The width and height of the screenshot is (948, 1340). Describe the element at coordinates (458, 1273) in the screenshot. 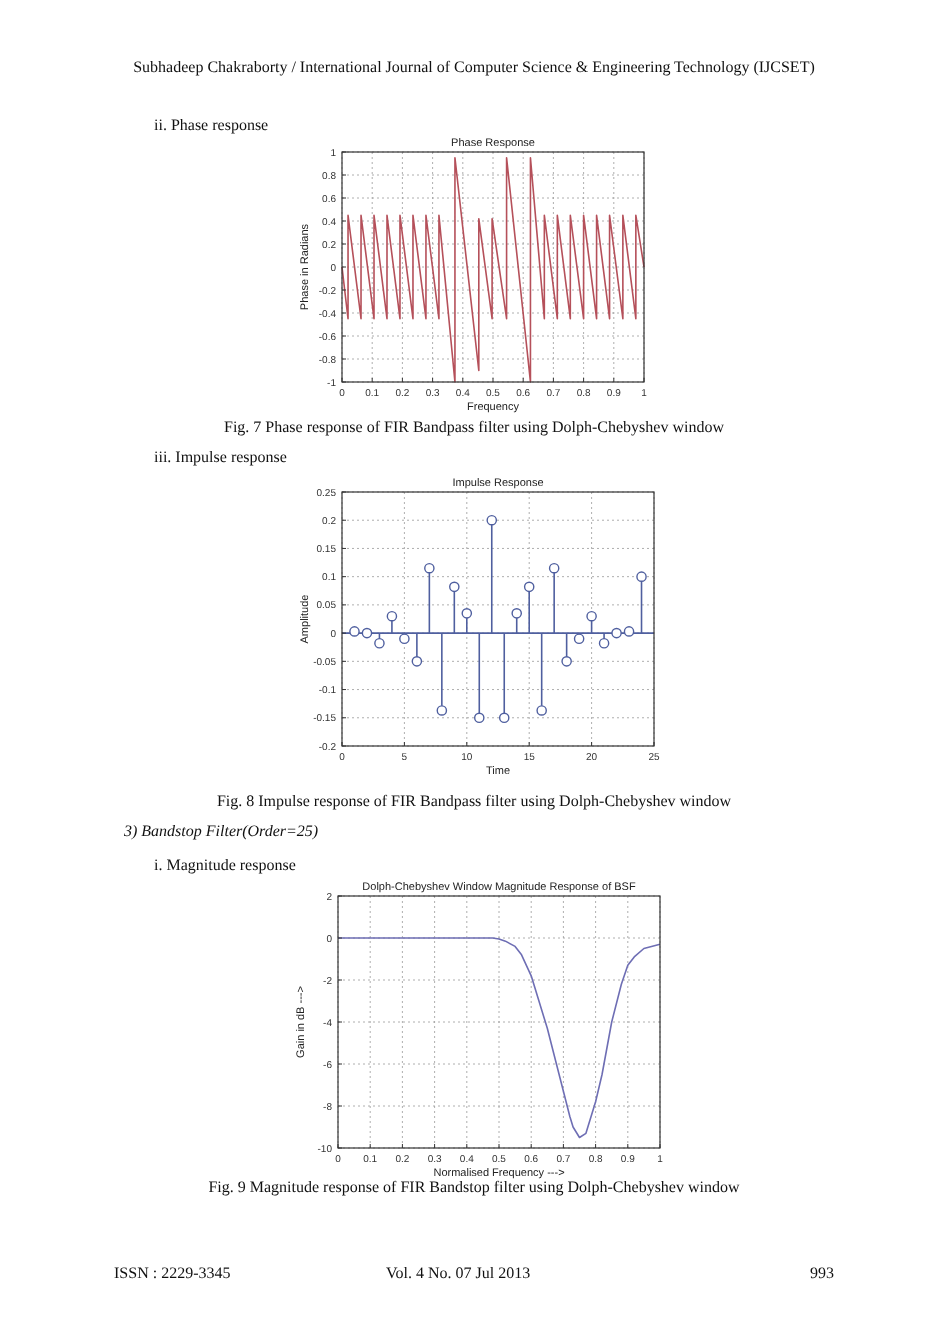

I see `text: Vol. 4 No. 07 Jul 2013` at that location.